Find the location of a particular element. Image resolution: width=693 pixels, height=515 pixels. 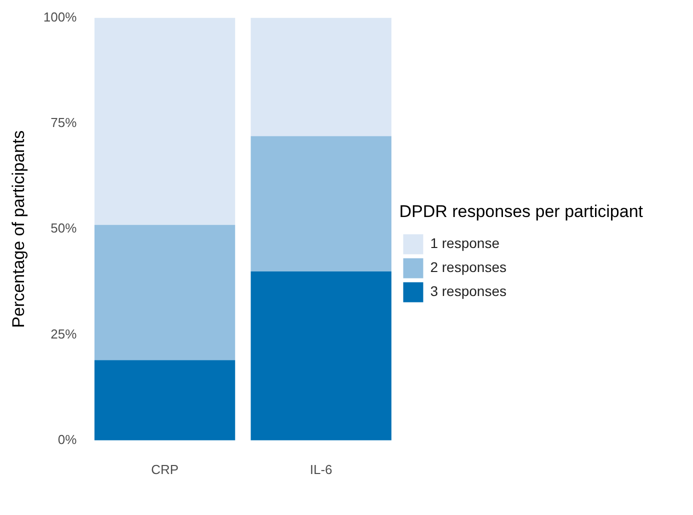

y-tick-label: 25% is located at coordinates (64, 334).